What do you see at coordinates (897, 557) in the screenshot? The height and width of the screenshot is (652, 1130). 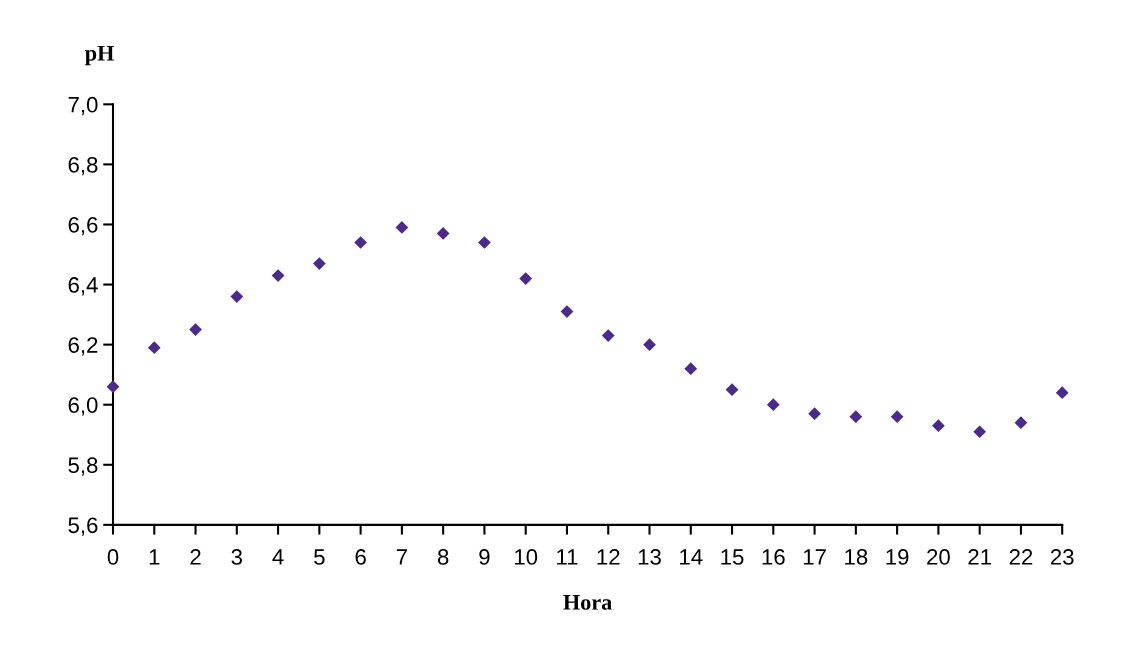 I see `x-tick-label: 19` at bounding box center [897, 557].